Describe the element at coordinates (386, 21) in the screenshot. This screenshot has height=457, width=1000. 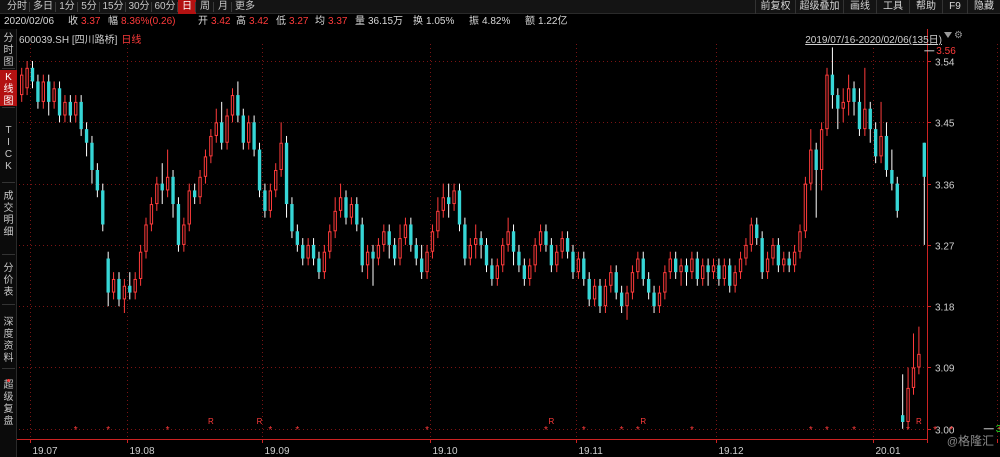
I see `quote-volume-value: 36.15万` at that location.